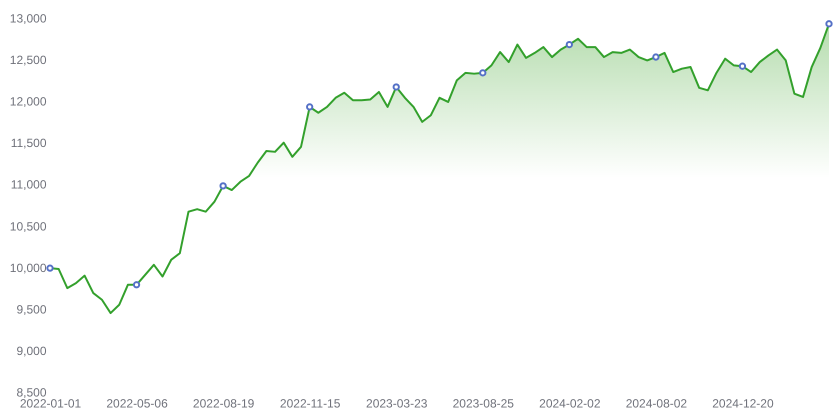 The width and height of the screenshot is (835, 417). What do you see at coordinates (483, 403) in the screenshot?
I see `x-tick-label: 2023-08-25` at bounding box center [483, 403].